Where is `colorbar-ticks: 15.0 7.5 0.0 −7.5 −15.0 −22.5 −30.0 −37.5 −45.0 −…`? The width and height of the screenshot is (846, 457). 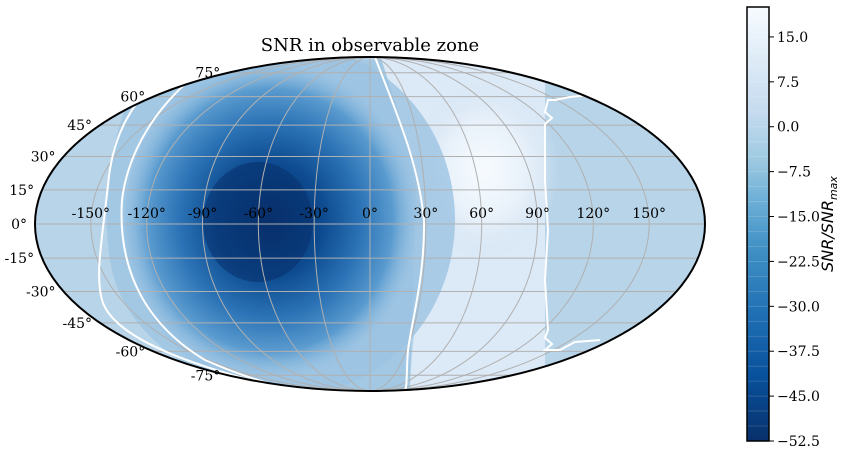
colorbar-ticks: 15.0 7.5 0.0 −7.5 −15.0 −22.5 −30.0 −37.5 −45.0 −… is located at coordinates (794, 240).